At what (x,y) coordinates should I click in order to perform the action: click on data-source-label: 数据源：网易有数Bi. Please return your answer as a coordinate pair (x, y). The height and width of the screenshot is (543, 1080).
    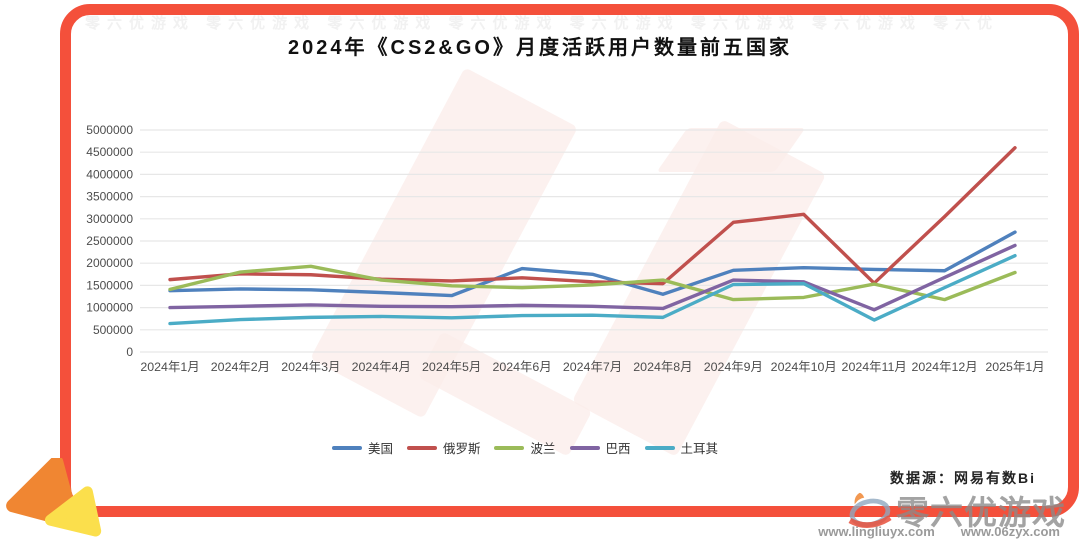
    Looking at the image, I should click on (963, 478).